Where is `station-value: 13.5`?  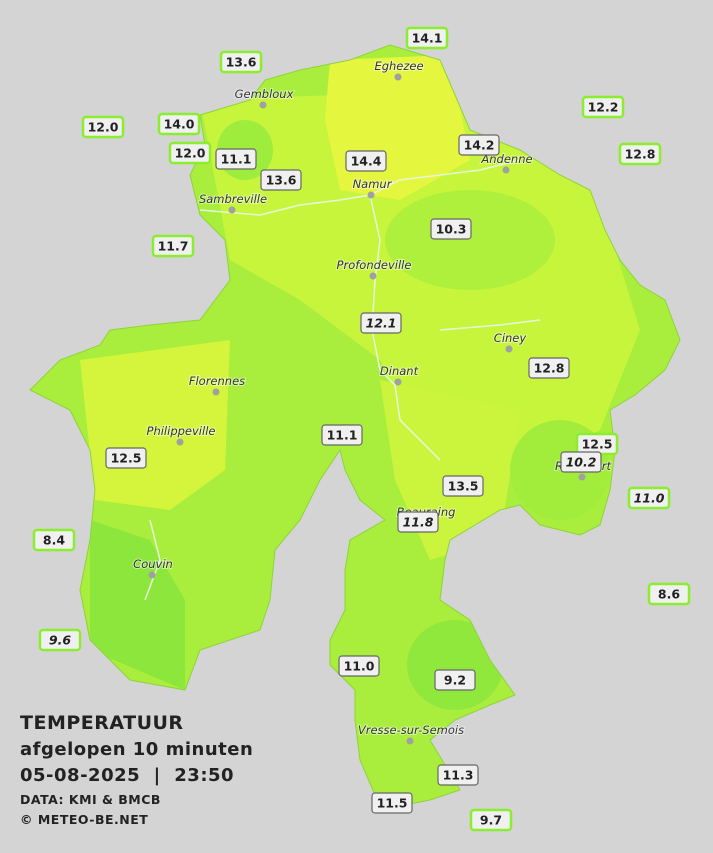 station-value: 13.5 is located at coordinates (463, 486).